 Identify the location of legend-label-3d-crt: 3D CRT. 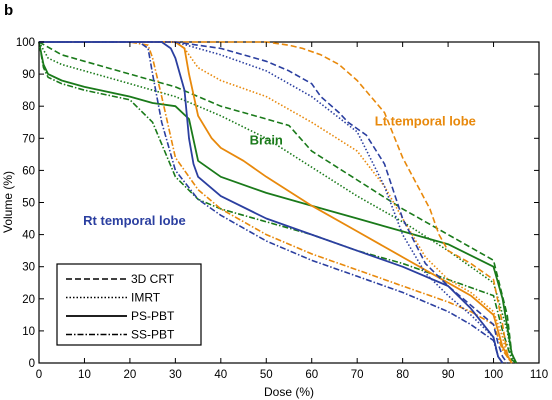
(153, 279).